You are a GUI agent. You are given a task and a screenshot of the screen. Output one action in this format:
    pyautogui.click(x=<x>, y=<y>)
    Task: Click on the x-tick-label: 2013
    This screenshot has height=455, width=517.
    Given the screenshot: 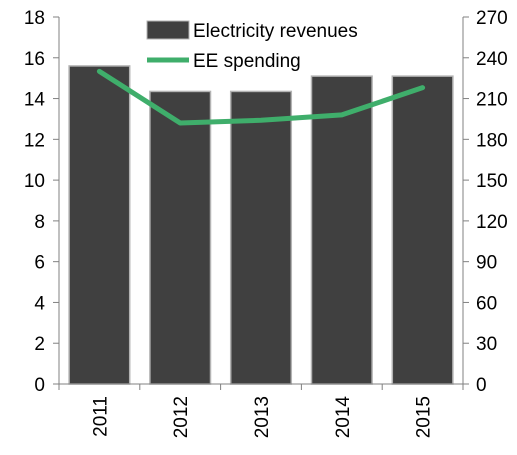 What is the action you would take?
    pyautogui.click(x=262, y=417)
    